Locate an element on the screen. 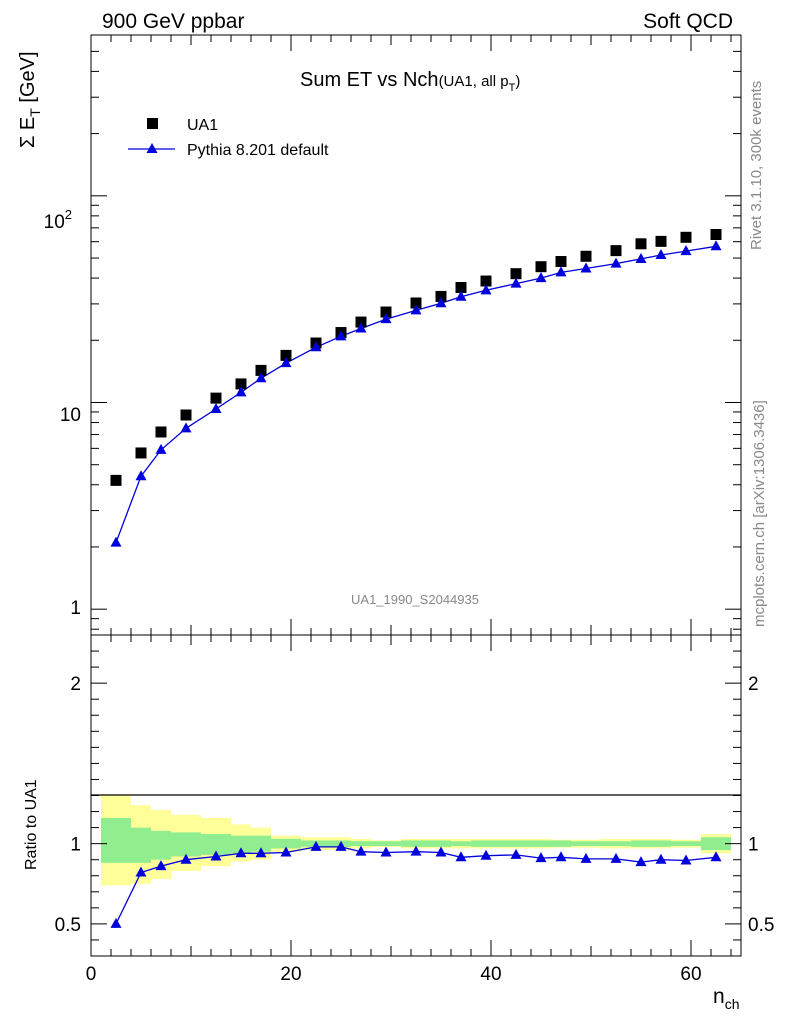 The image size is (786, 1024). main-ytick-label-10: 10 is located at coordinates (70, 415).